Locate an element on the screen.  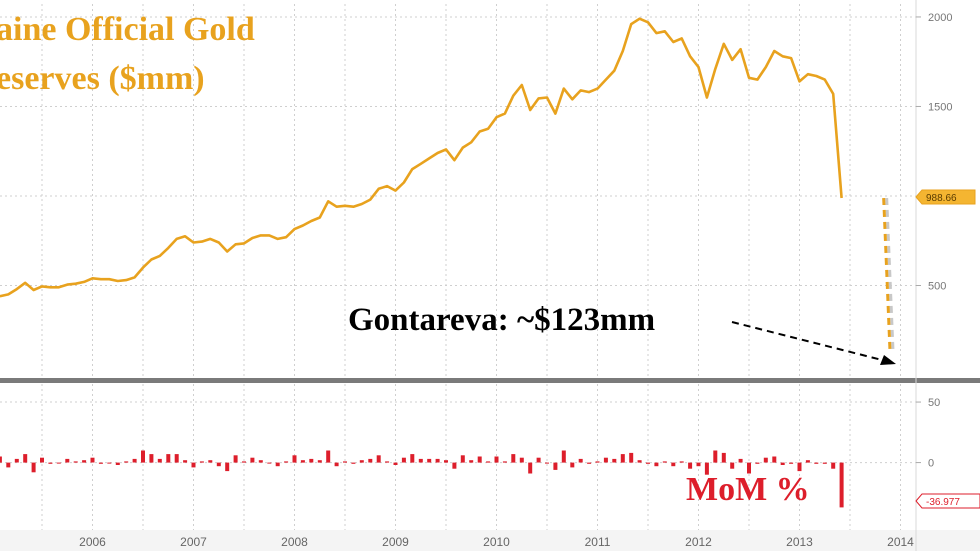
gontareva-annotation: Gontareva: ~$123mm is located at coordinates (501, 320).